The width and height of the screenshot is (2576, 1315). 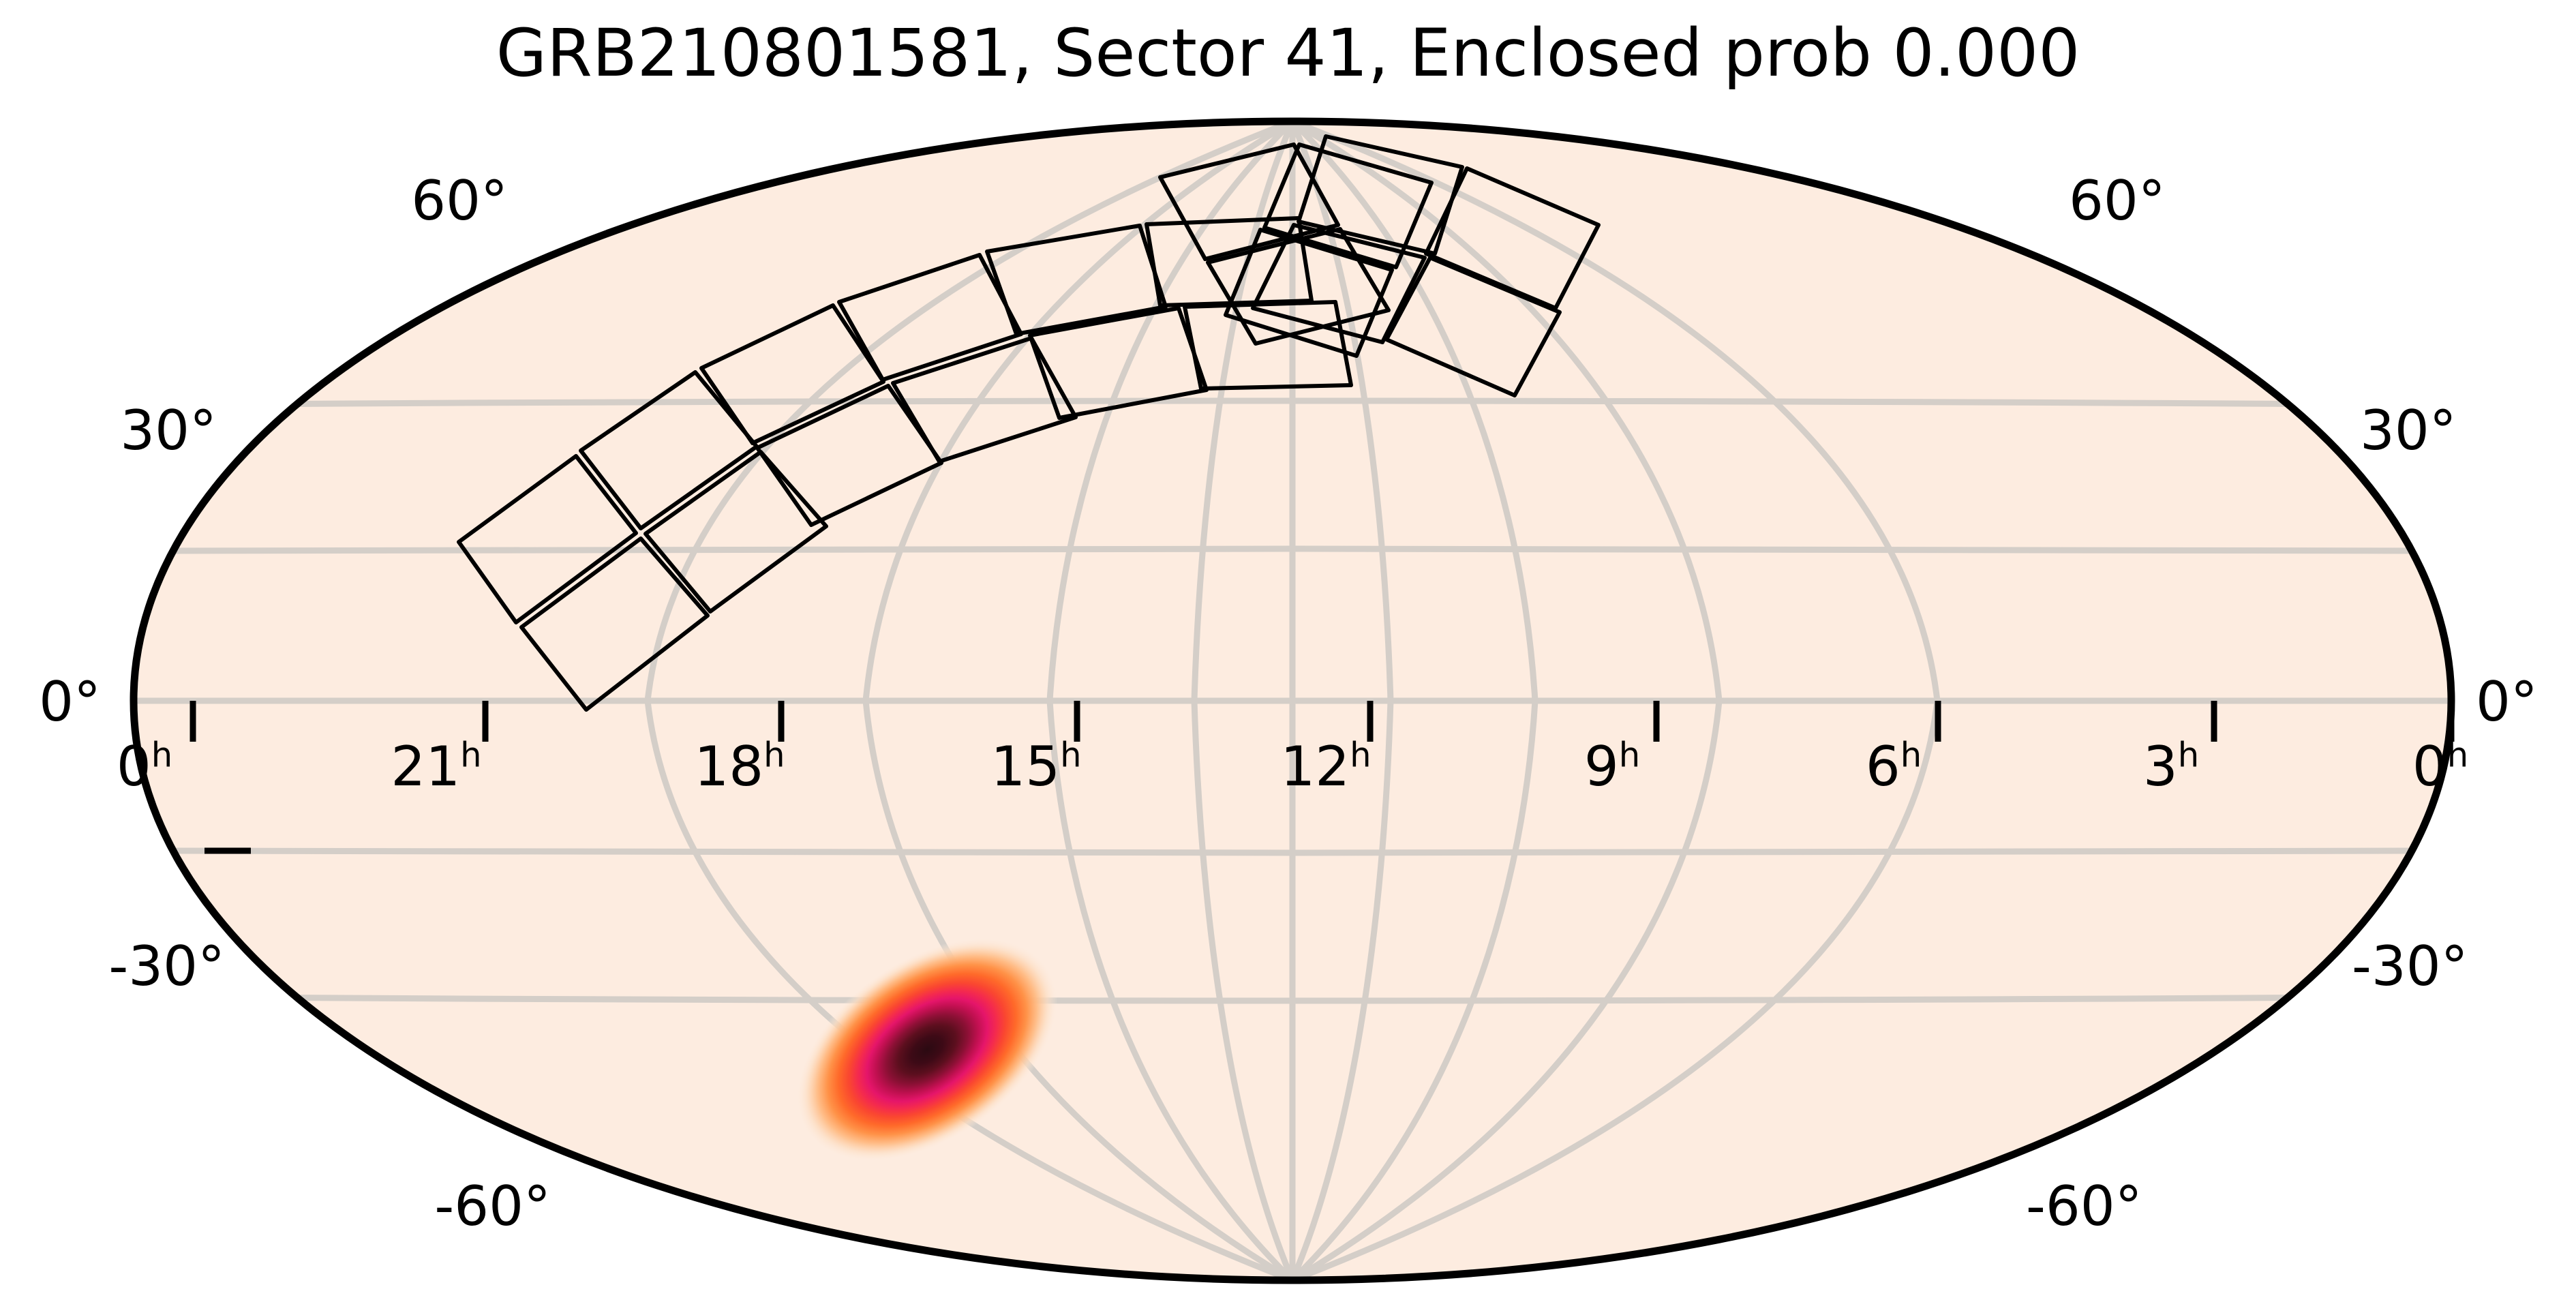 I want to click on ra-label-18h: 18h, so click(x=739, y=766).